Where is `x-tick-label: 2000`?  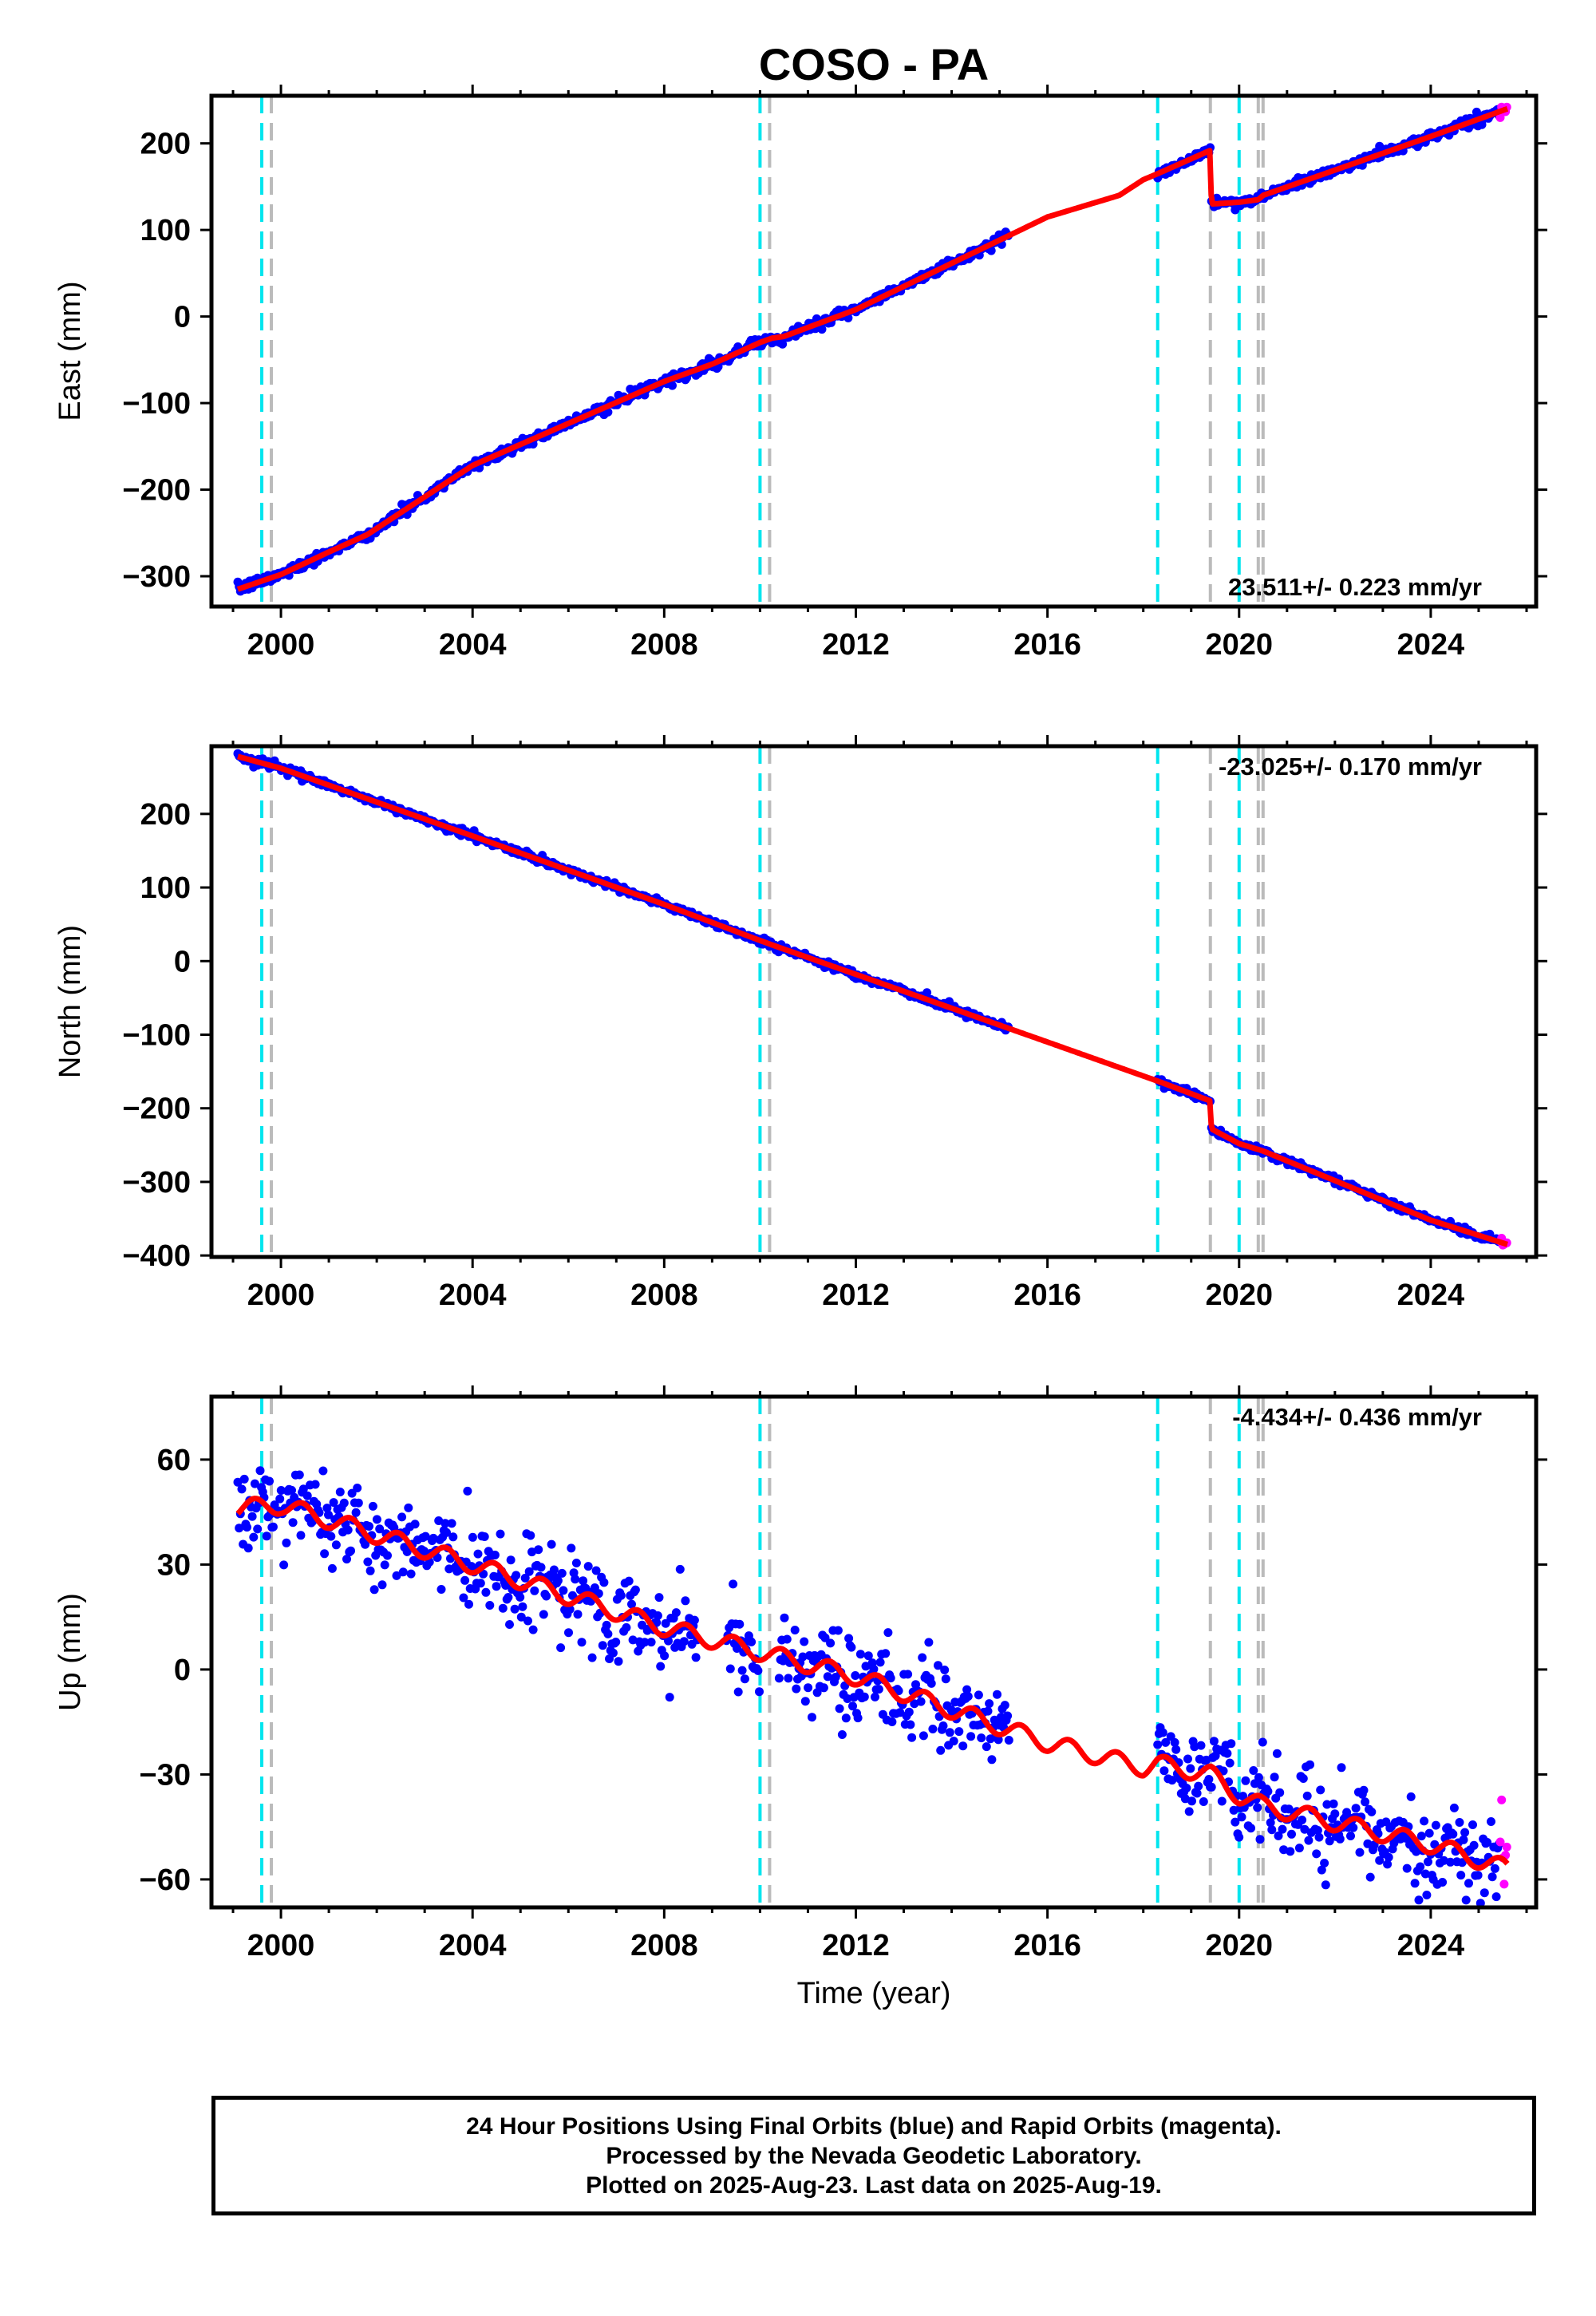
x-tick-label: 2000 is located at coordinates (281, 1945).